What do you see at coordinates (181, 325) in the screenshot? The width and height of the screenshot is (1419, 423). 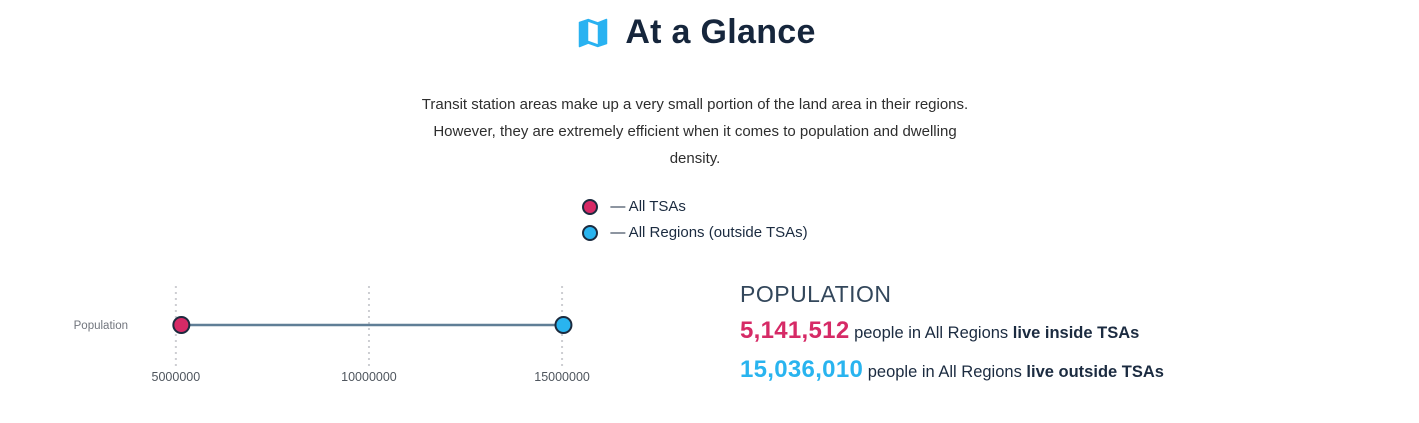 I see `data-point-all-tsas` at bounding box center [181, 325].